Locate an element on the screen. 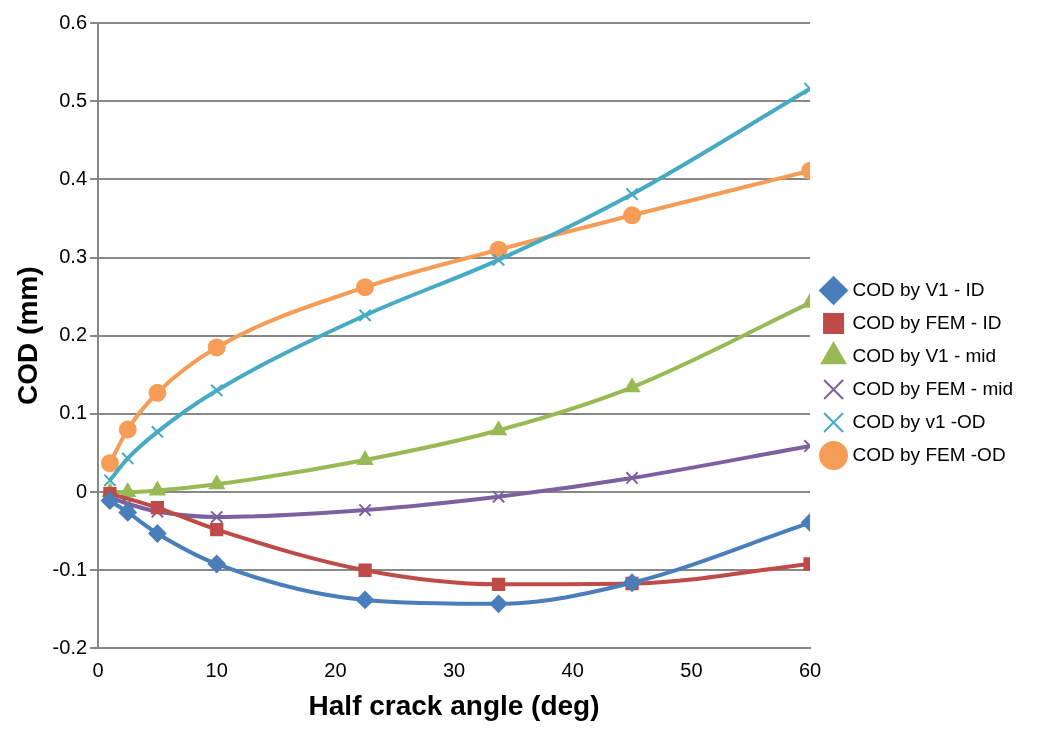 This screenshot has width=1041, height=736. y-tick-label: -0.1 is located at coordinates (70, 568).